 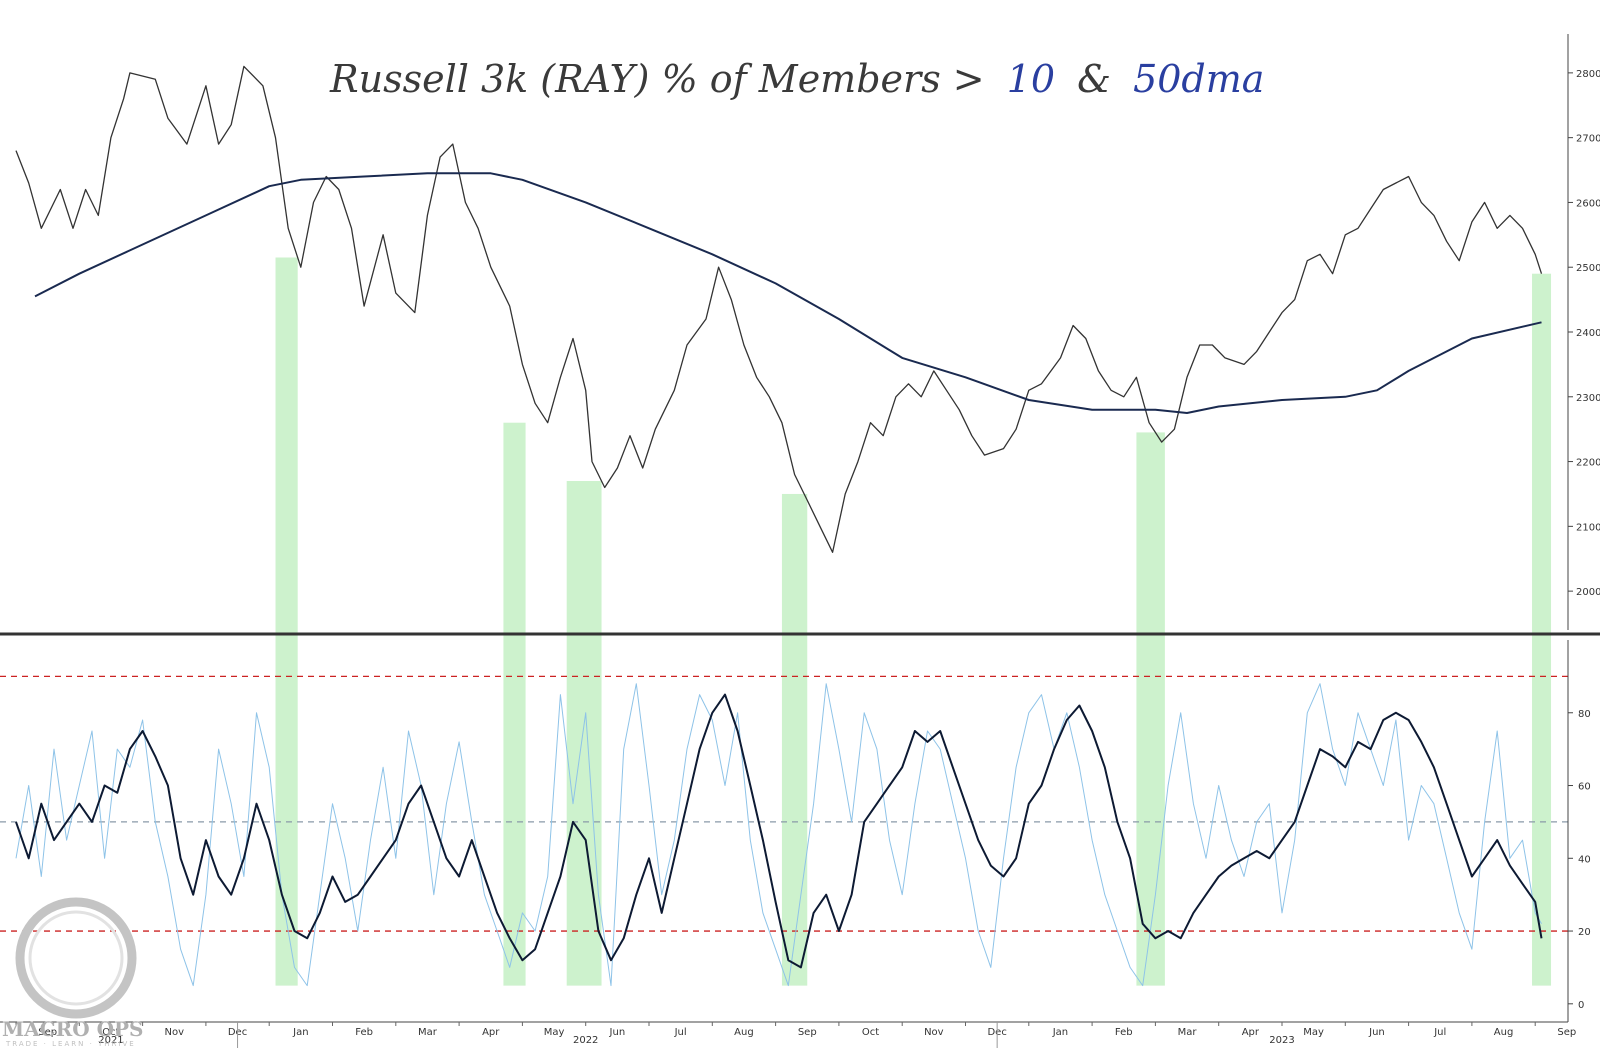 I want to click on price-tick-label: 2700, so click(x=1588, y=139).